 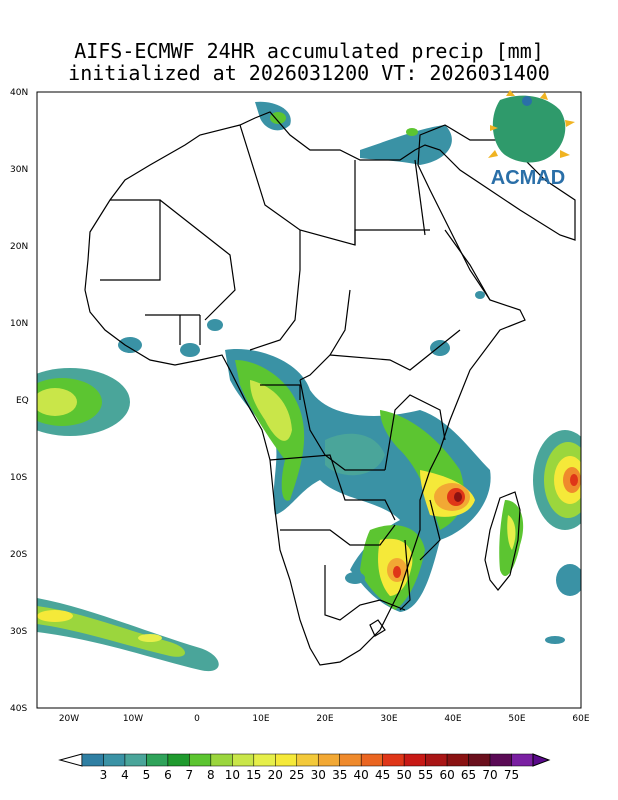 I want to click on lat-tick-30s: 30S, so click(x=18, y=632).